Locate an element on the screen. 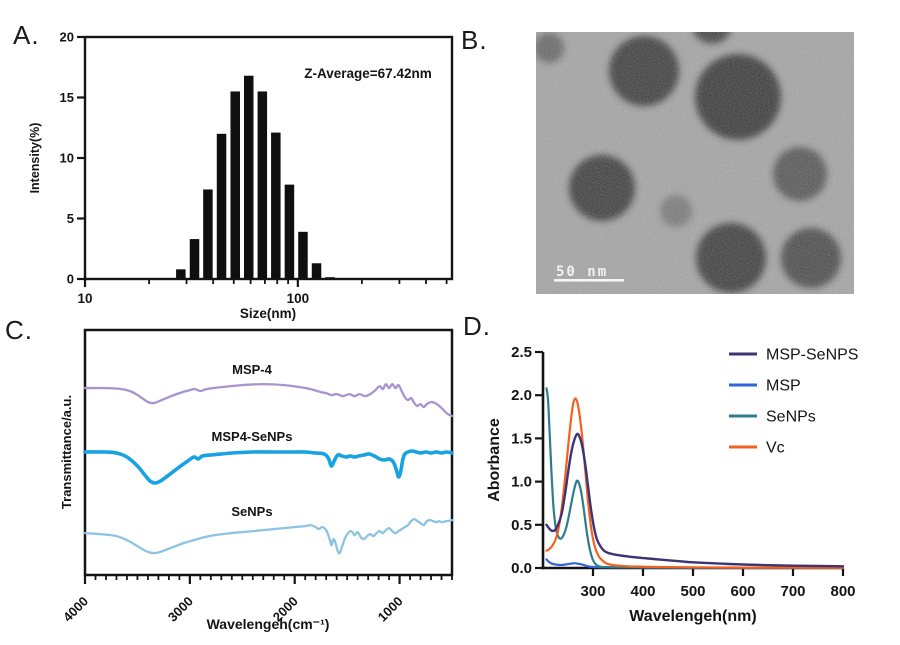  y-axis-label: Aborbance is located at coordinates (494, 460).